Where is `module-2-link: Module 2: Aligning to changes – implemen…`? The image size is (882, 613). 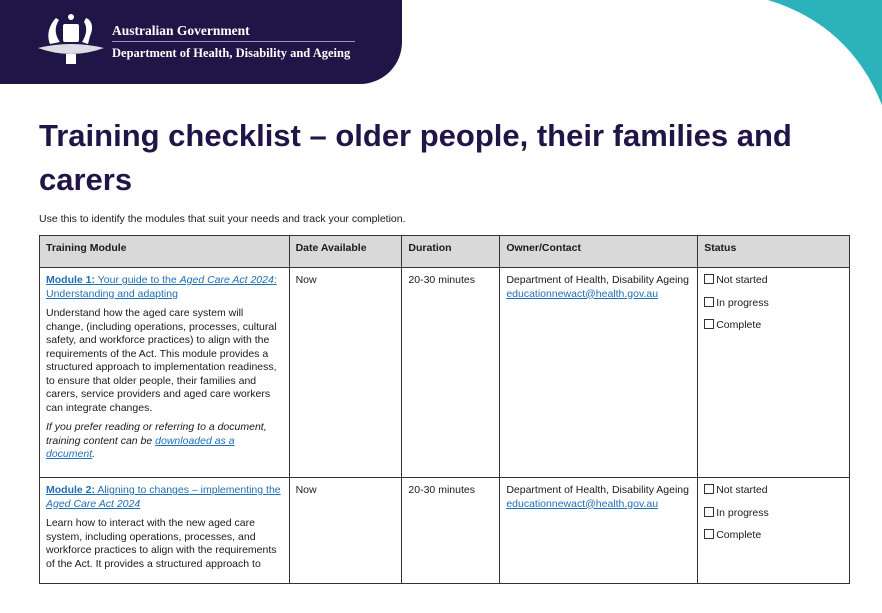
module-2-link: Module 2: Aligning to changes – implemen… is located at coordinates (163, 497).